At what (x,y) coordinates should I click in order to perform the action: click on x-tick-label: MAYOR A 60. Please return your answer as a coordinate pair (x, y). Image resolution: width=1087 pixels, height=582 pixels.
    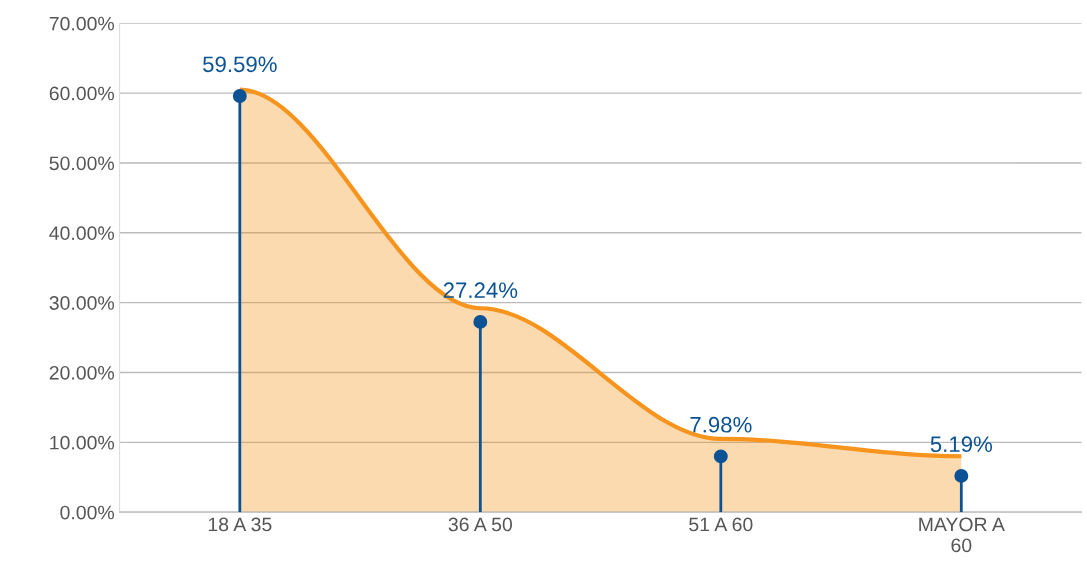
    Looking at the image, I should click on (962, 535).